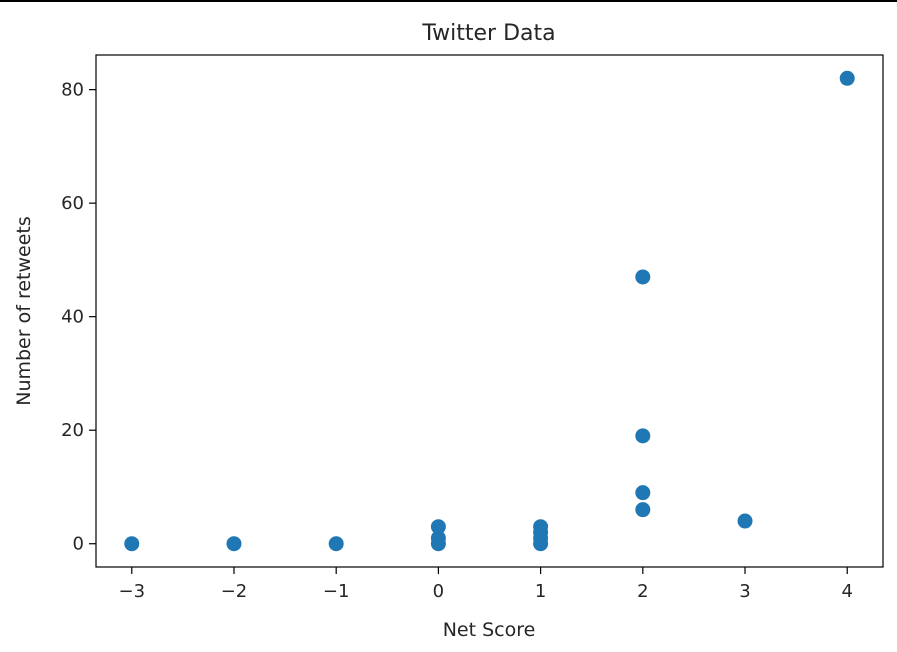 The width and height of the screenshot is (897, 652). What do you see at coordinates (72, 317) in the screenshot?
I see `y-tick-label: 40` at bounding box center [72, 317].